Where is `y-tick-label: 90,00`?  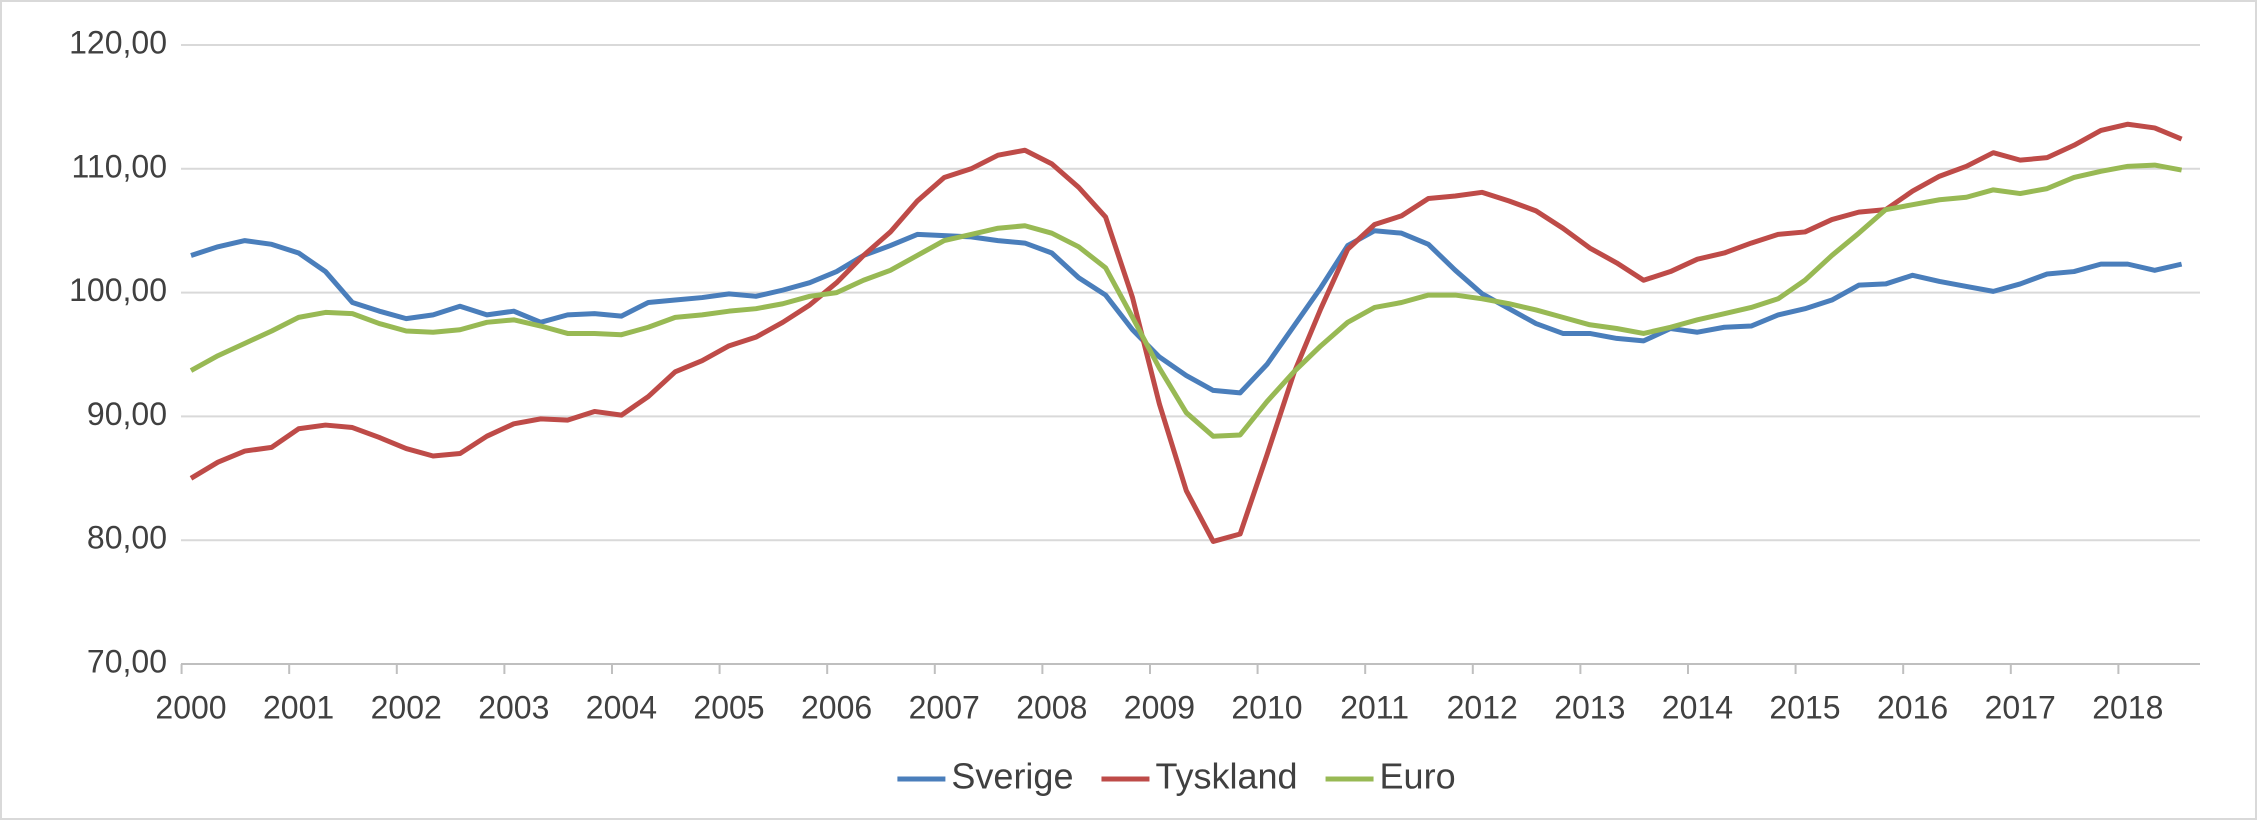 y-tick-label: 90,00 is located at coordinates (127, 414).